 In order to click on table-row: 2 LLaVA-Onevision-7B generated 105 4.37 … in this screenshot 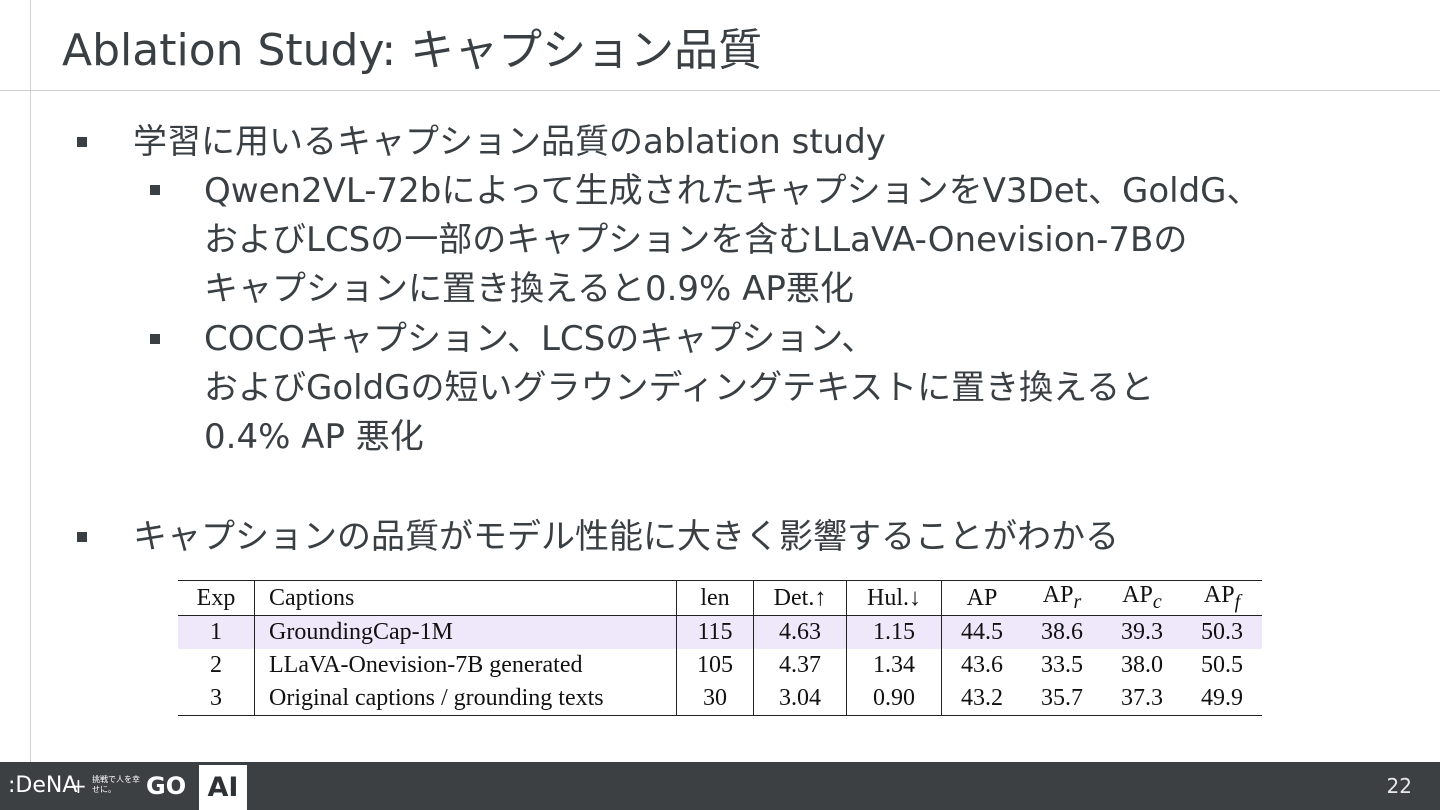, I will do `click(720, 665)`.